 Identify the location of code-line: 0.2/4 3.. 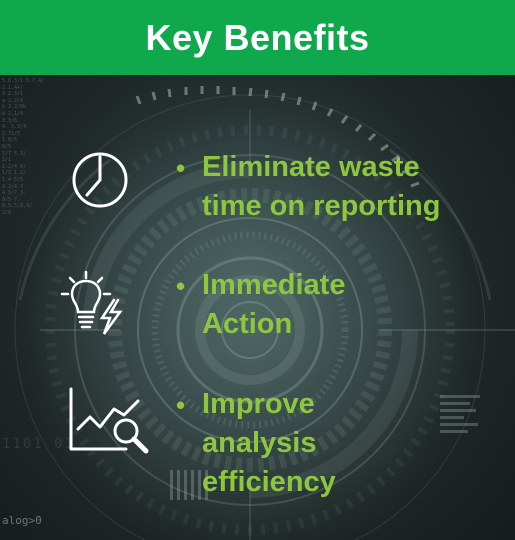
(14, 186).